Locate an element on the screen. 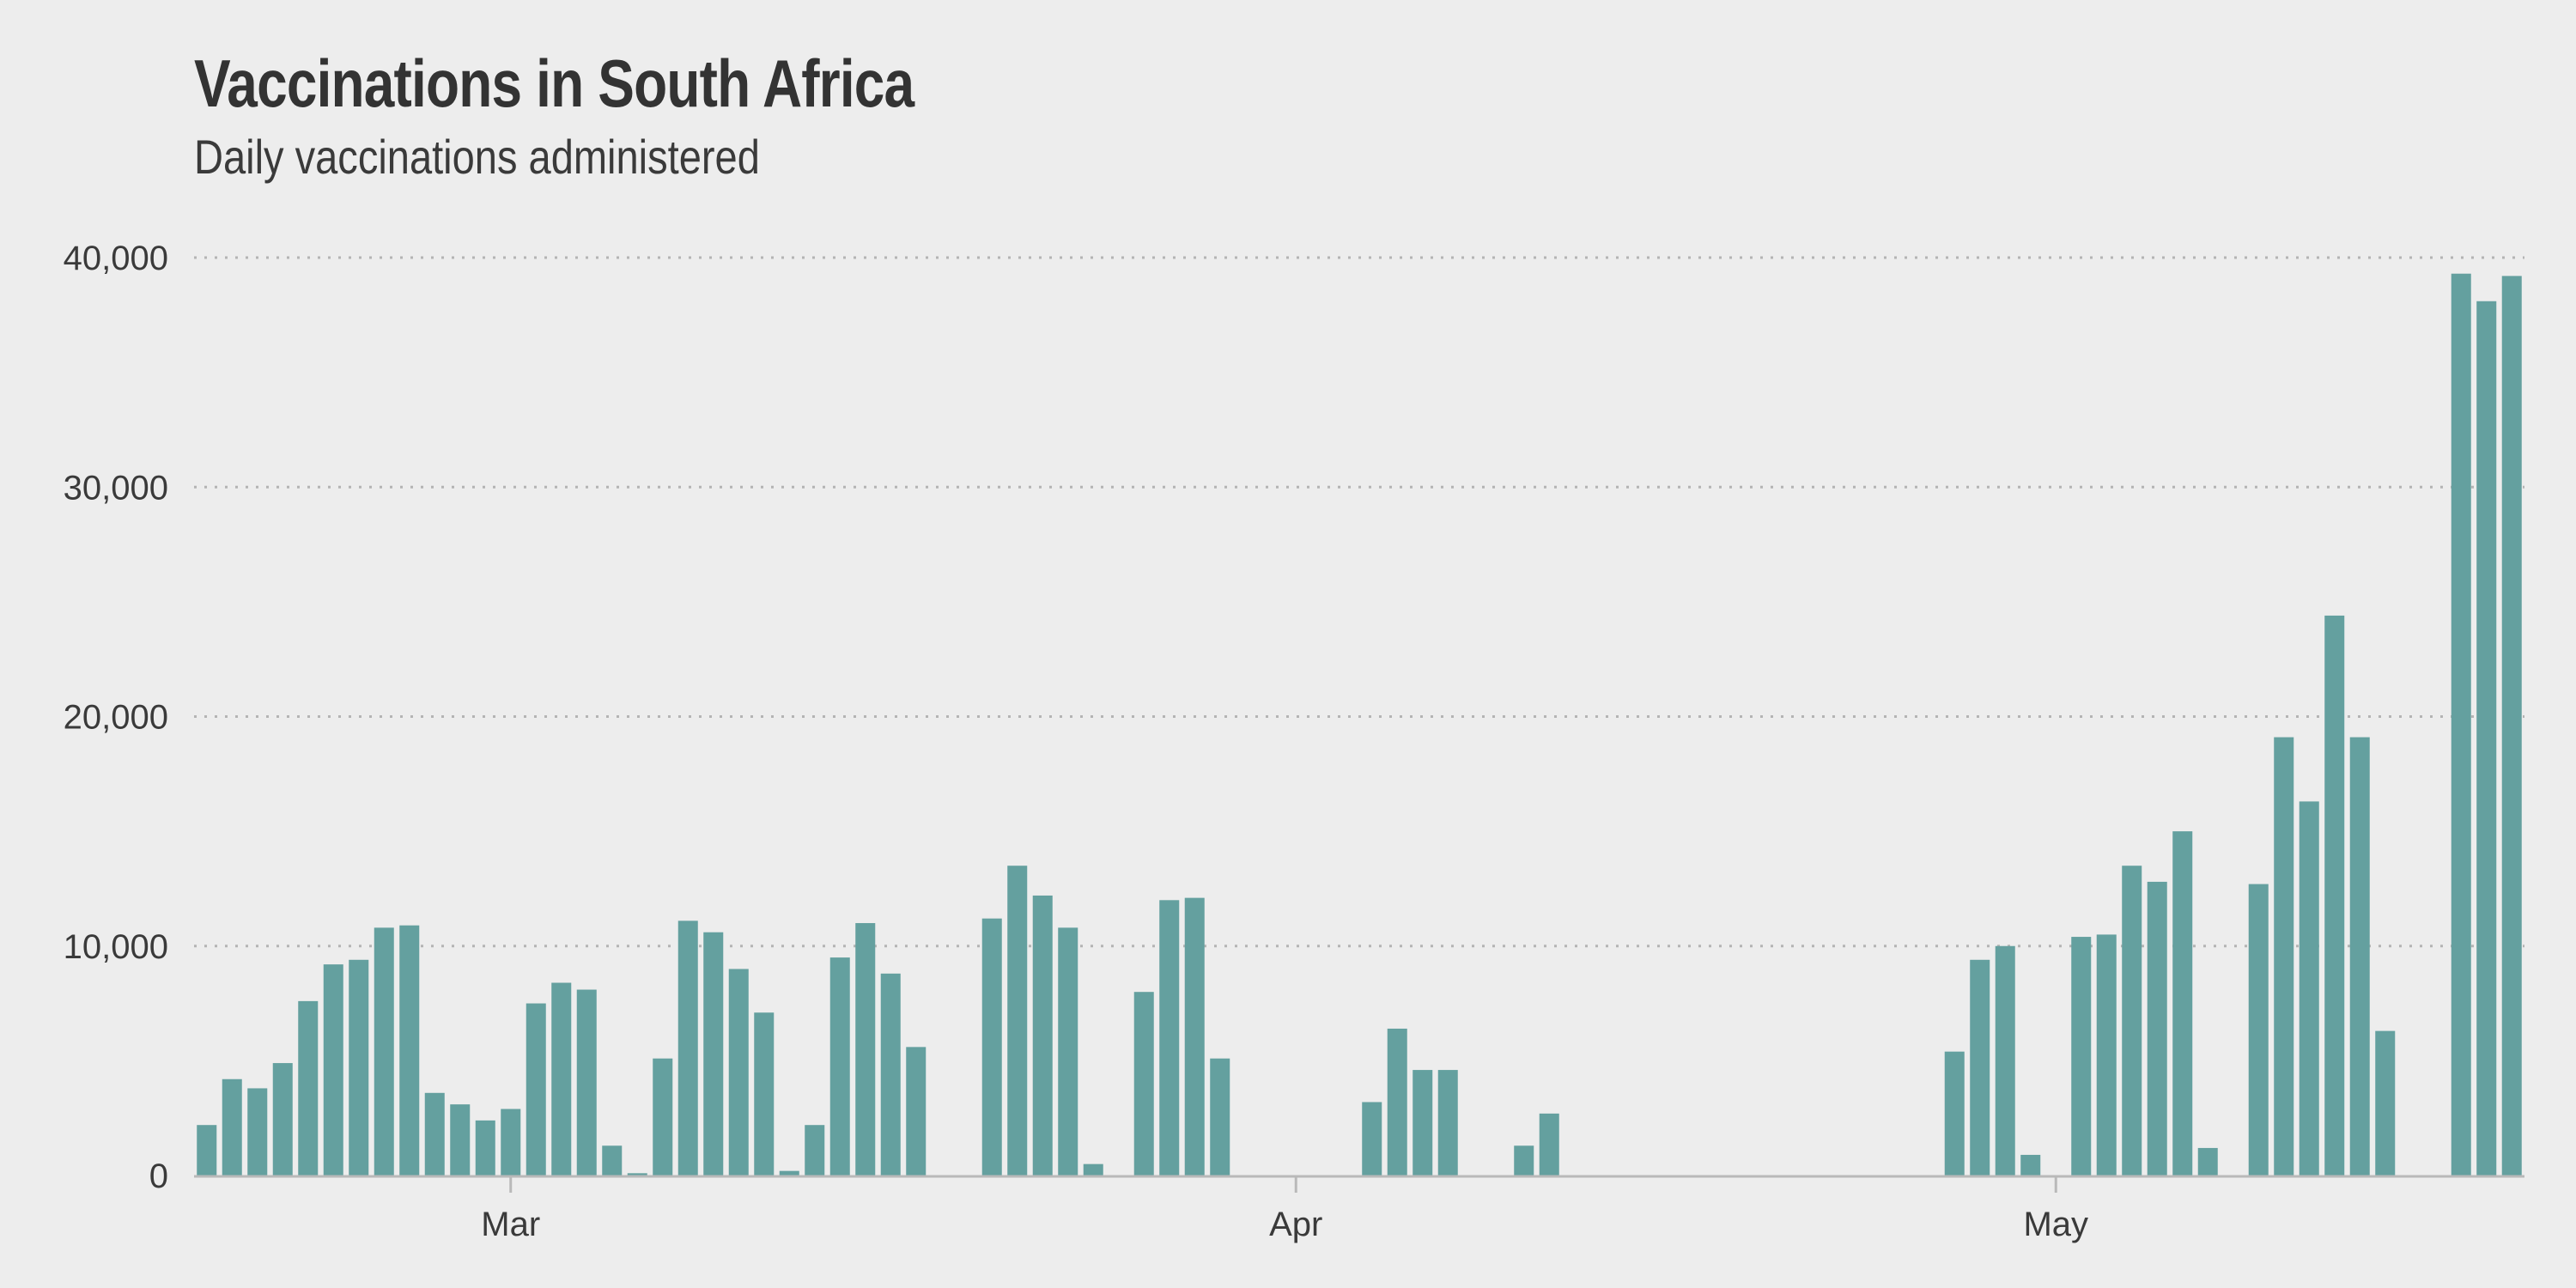 This screenshot has height=1288, width=2576. x-tick-label: Mar is located at coordinates (510, 1224).